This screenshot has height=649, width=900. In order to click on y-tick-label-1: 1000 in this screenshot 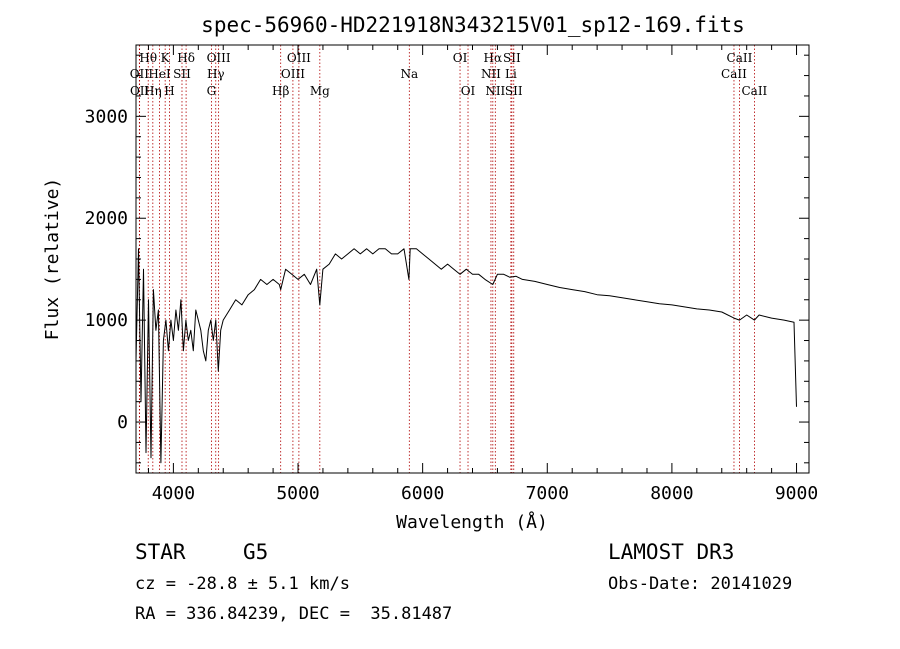, I will do `click(106, 320)`.